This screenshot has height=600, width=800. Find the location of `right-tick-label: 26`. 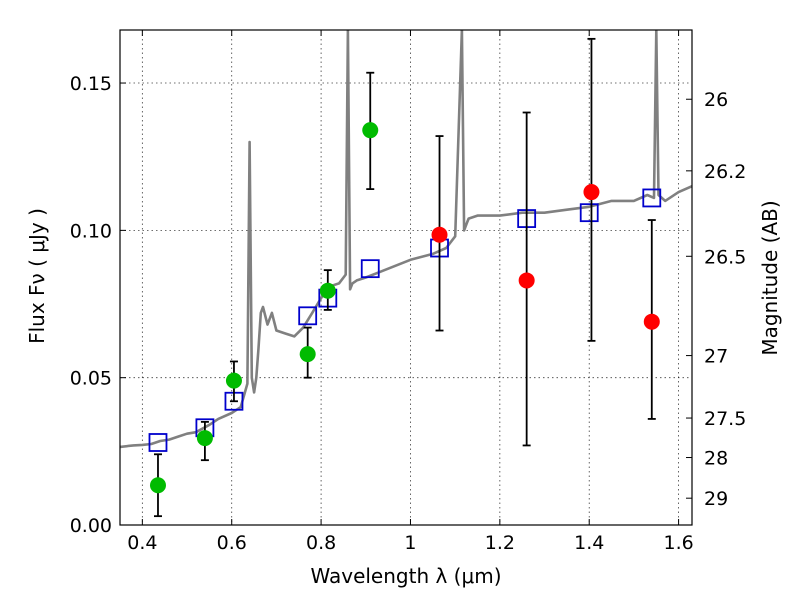

right-tick-label: 26 is located at coordinates (716, 100).